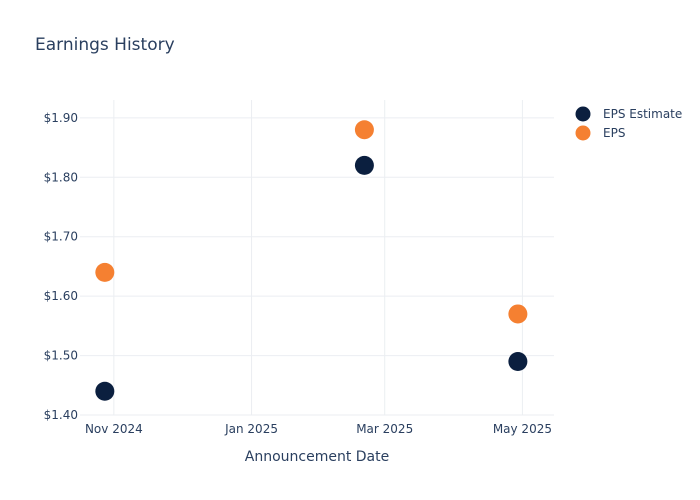 This screenshot has height=500, width=700. I want to click on x-axis-title: Announcement Date, so click(317, 457).